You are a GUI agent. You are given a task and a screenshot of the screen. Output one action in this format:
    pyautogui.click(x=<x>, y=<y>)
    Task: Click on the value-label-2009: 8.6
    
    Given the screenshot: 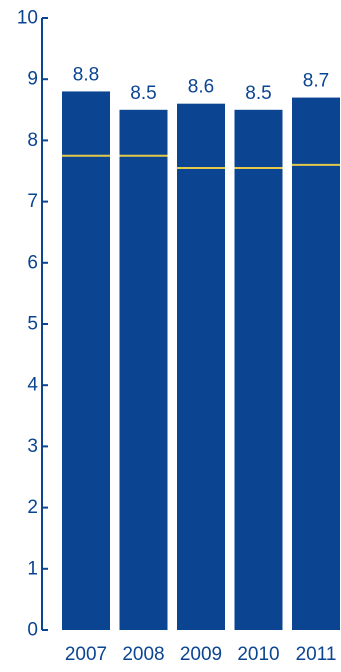 What is the action you would take?
    pyautogui.click(x=201, y=87)
    